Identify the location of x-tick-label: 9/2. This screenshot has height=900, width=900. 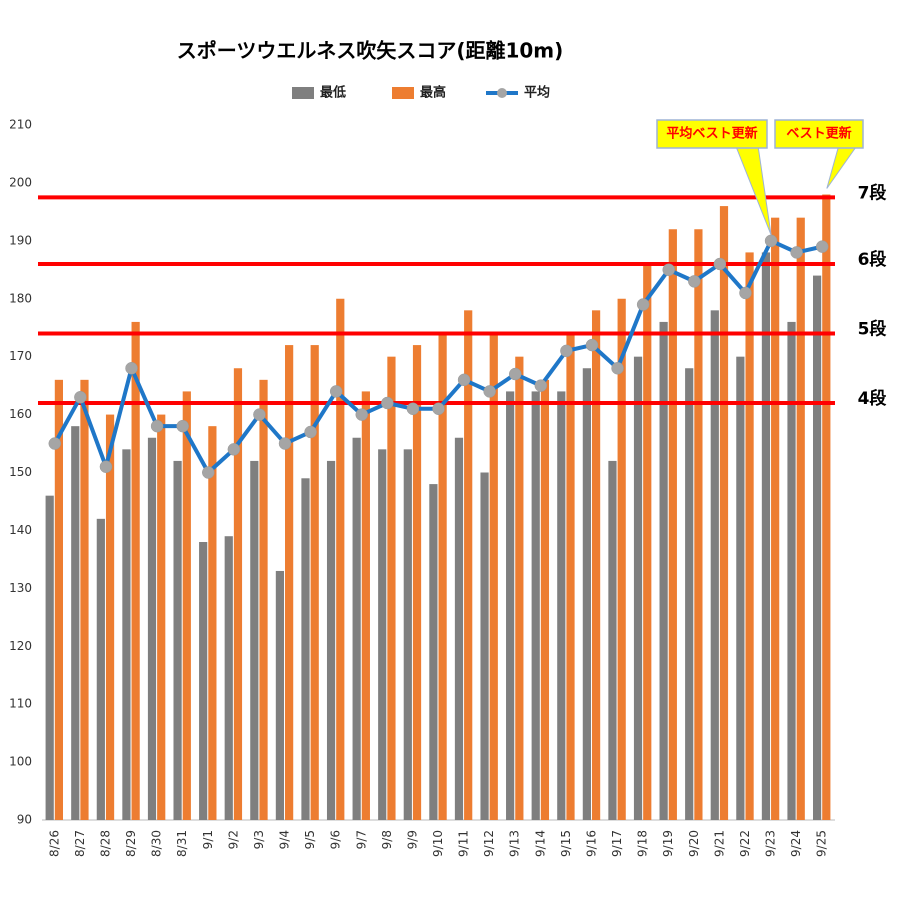
(233, 839).